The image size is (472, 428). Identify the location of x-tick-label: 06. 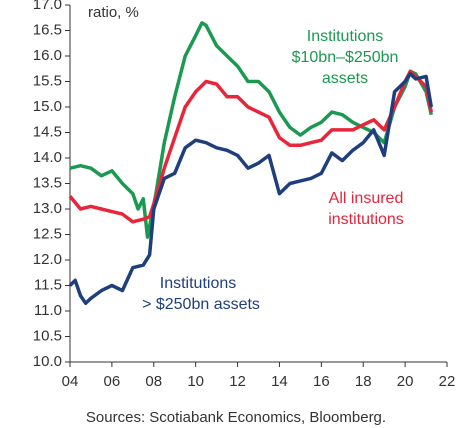
(112, 381).